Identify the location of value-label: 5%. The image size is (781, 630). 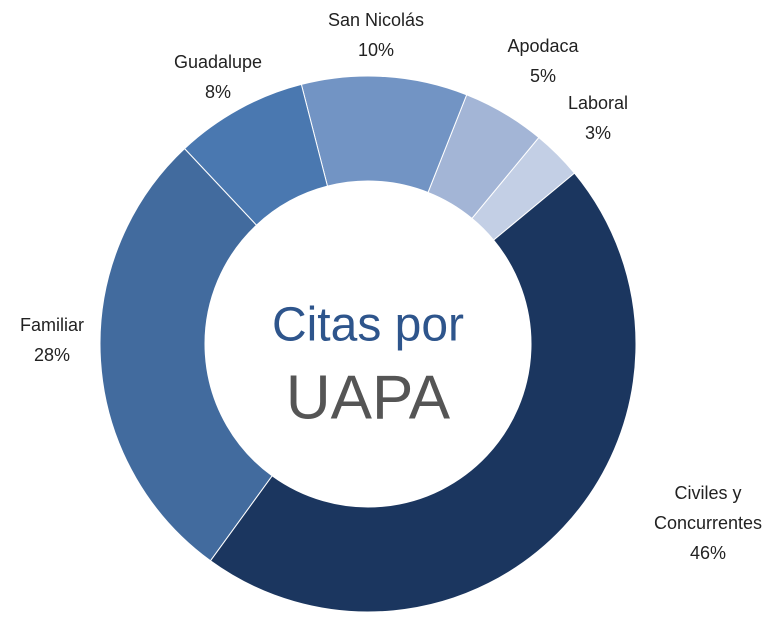
(542, 76).